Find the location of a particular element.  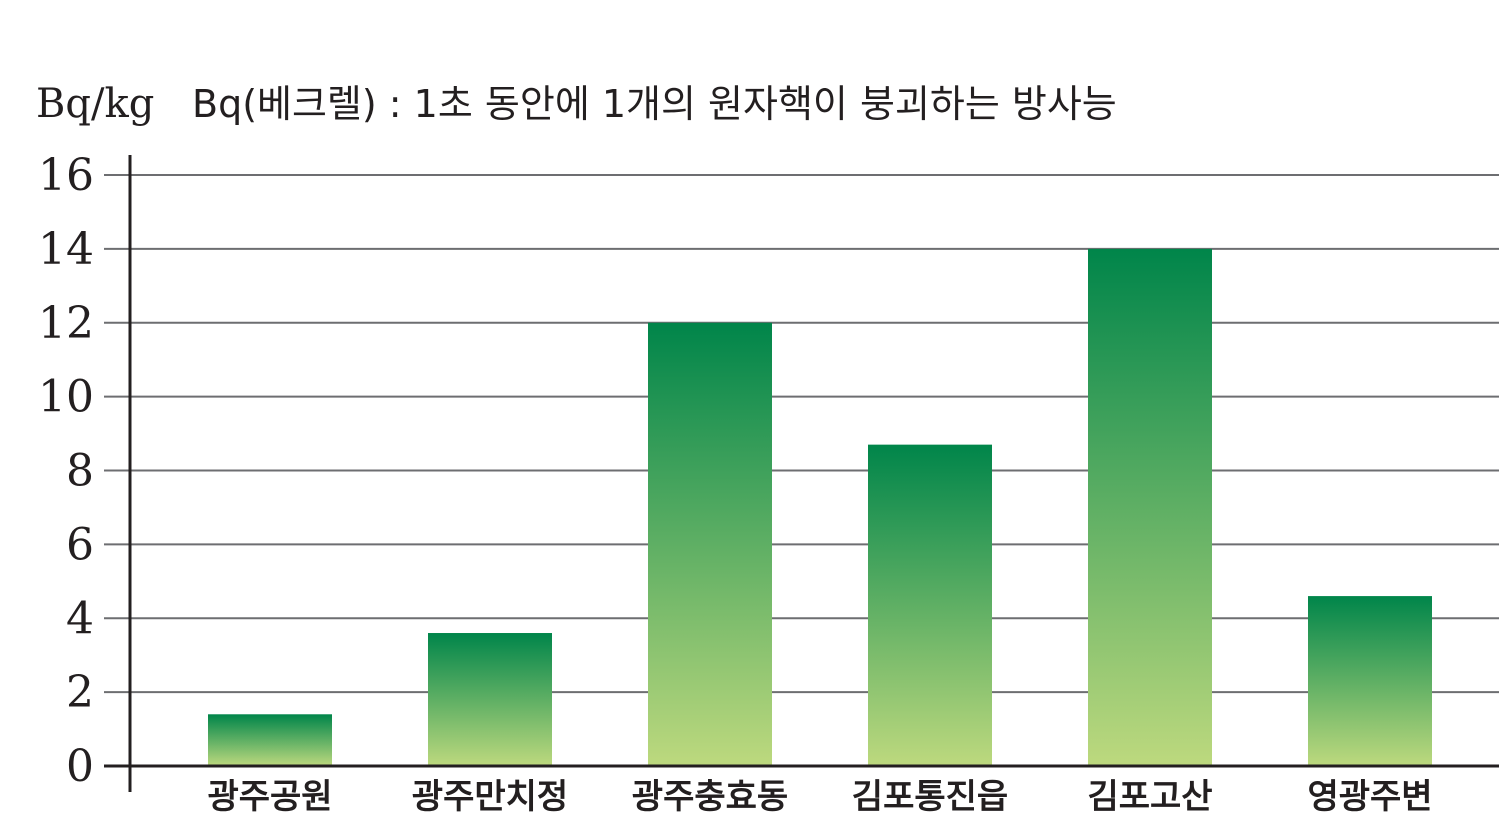

x-category-label: 광주충효동 is located at coordinates (710, 796).